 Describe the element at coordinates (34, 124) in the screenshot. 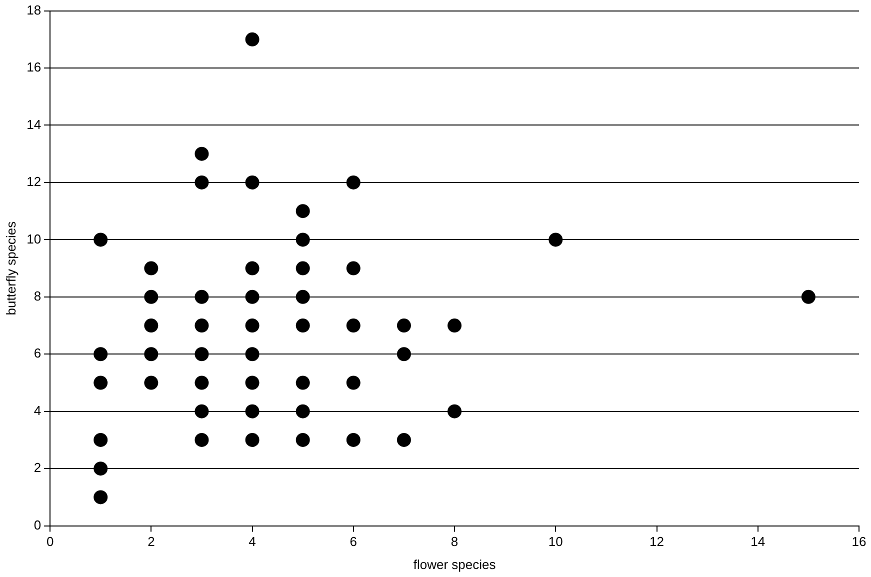

I see `y-tick-label: 14` at that location.